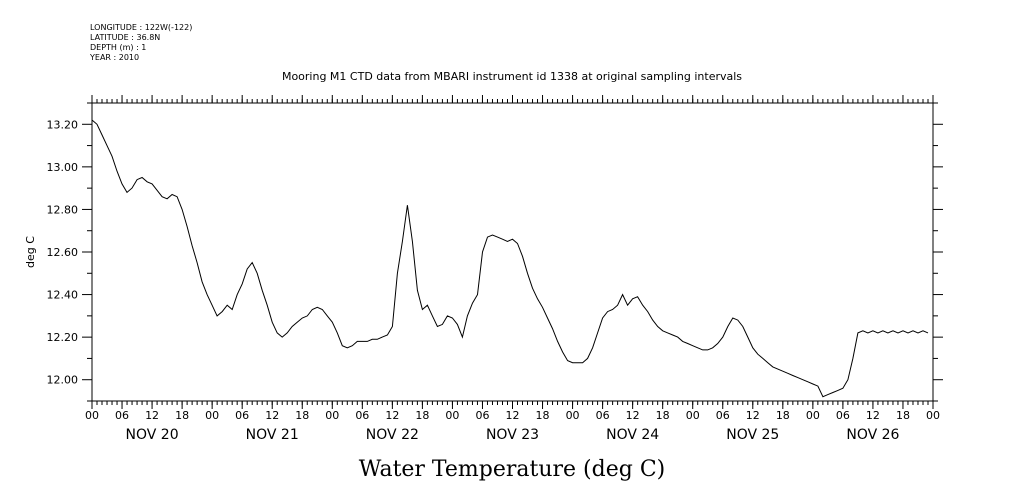 The width and height of the screenshot is (1009, 504). Describe the element at coordinates (632, 435) in the screenshot. I see `day-label: NOV 24` at that location.